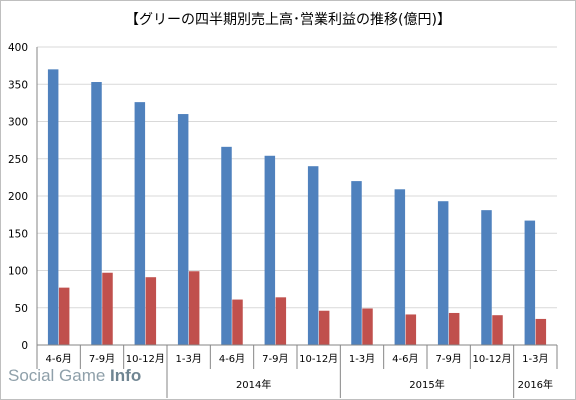 The height and width of the screenshot is (400, 576). What do you see at coordinates (288, 19) in the screenshot?
I see `chart-title: 【グリーの四半期別売上高･営業利益の推移(億円)】` at bounding box center [288, 19].